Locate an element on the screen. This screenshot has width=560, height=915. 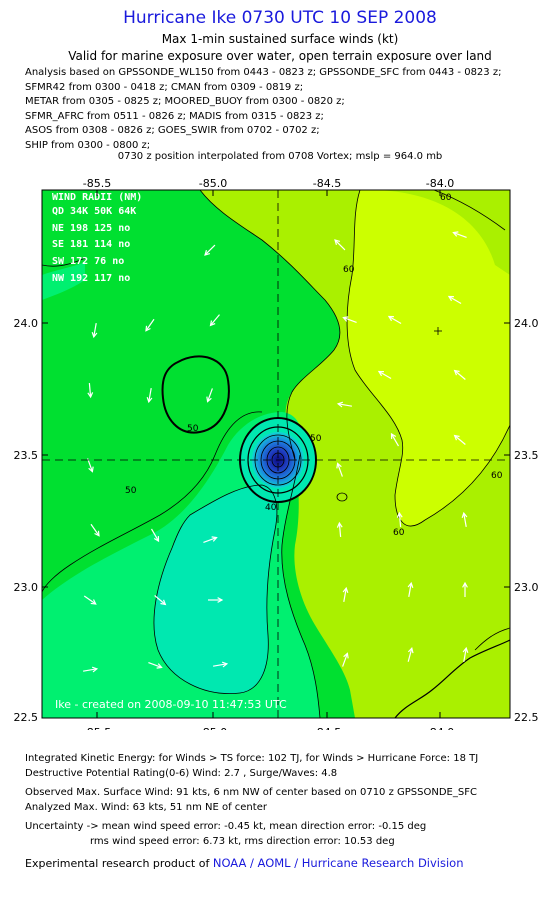
lat-tick-left: 23.0 is located at coordinates (26, 587).